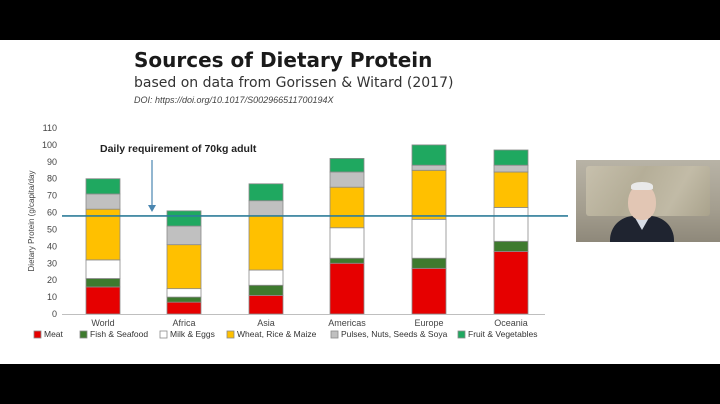 Image resolution: width=720 pixels, height=404 pixels. What do you see at coordinates (511, 323) in the screenshot?
I see `x-tick-label: Oceania` at bounding box center [511, 323].